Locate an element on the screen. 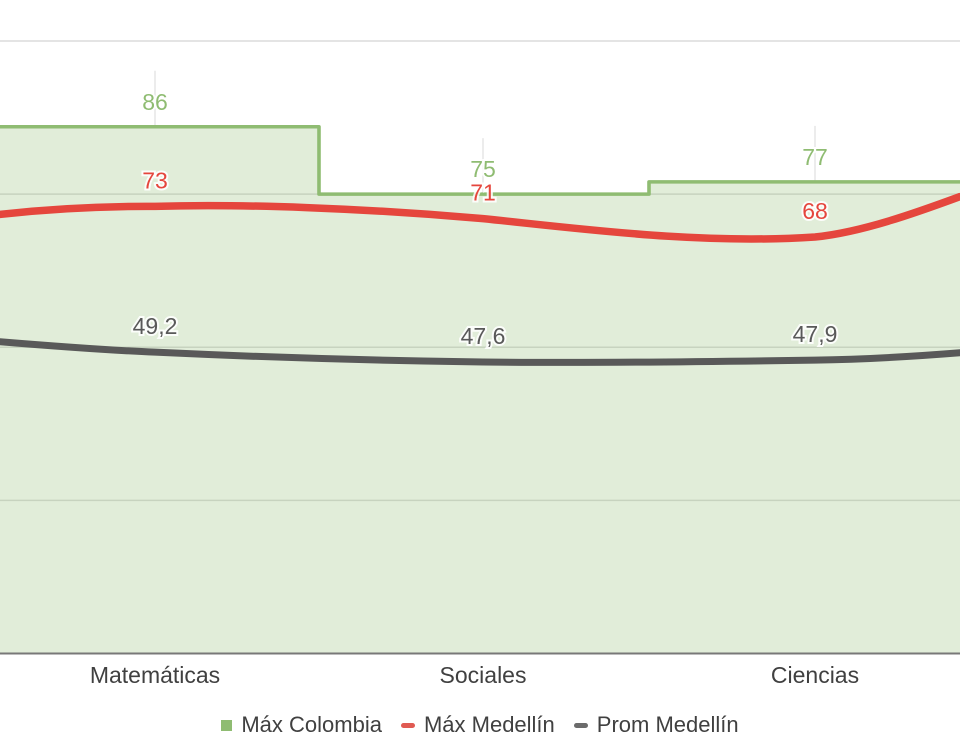 Image resolution: width=960 pixels, height=750 pixels. legend-item-max-medellin: Máx Medellín is located at coordinates (477, 725).